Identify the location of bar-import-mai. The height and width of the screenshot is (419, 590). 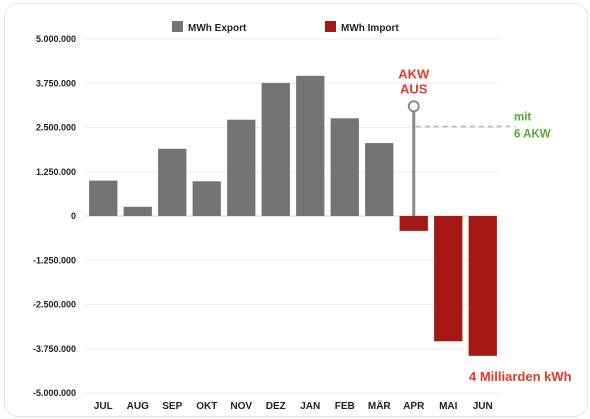
(448, 279).